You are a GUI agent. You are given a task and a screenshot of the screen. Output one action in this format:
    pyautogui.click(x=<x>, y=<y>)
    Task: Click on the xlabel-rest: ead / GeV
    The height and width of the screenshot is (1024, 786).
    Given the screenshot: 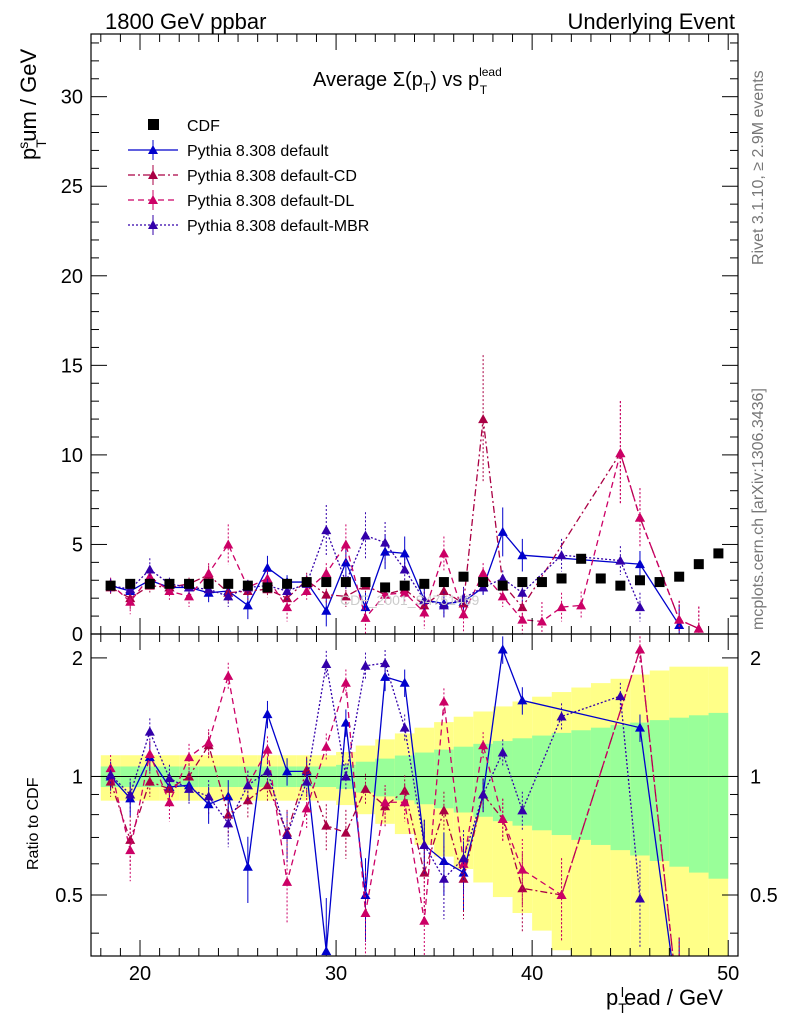 What is the action you would take?
    pyautogui.click(x=673, y=997)
    